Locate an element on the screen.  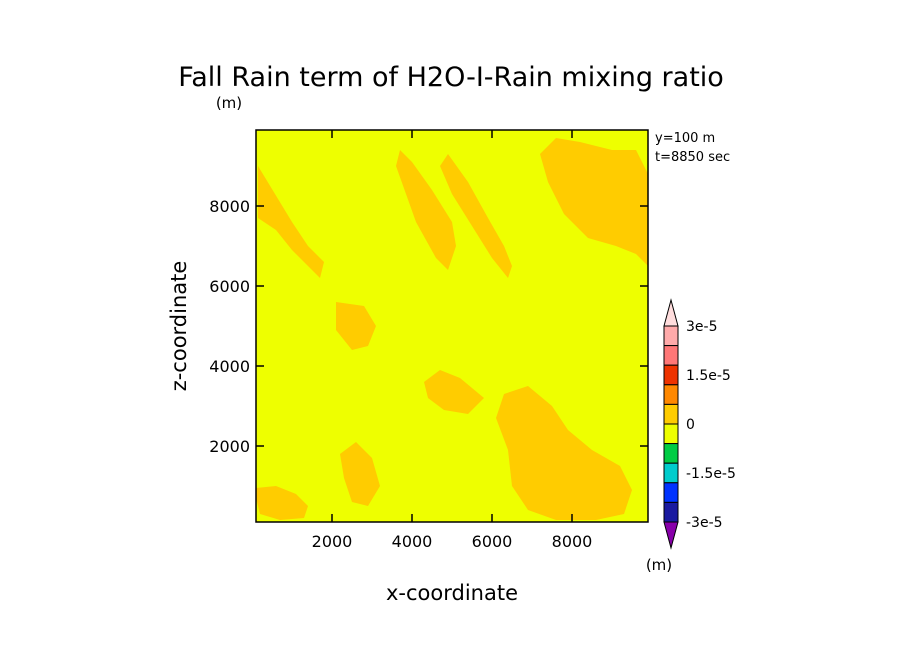
colorbar-unit: (m) is located at coordinates (659, 565).